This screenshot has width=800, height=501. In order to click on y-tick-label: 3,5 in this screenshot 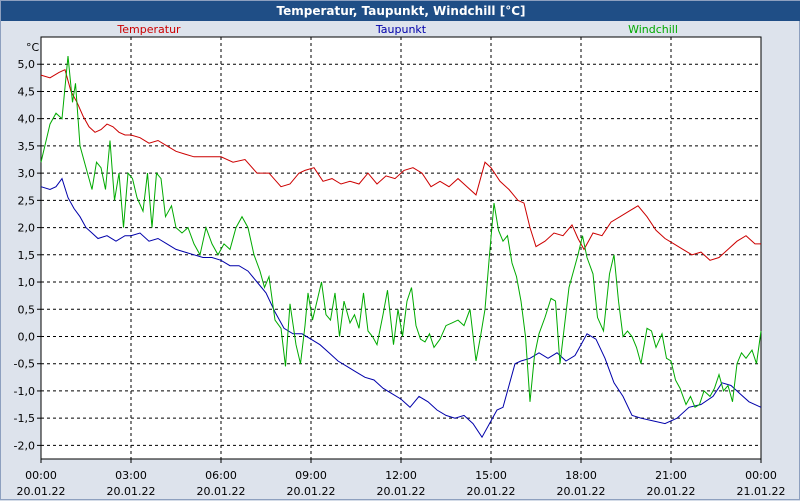, I will do `click(27, 146)`.